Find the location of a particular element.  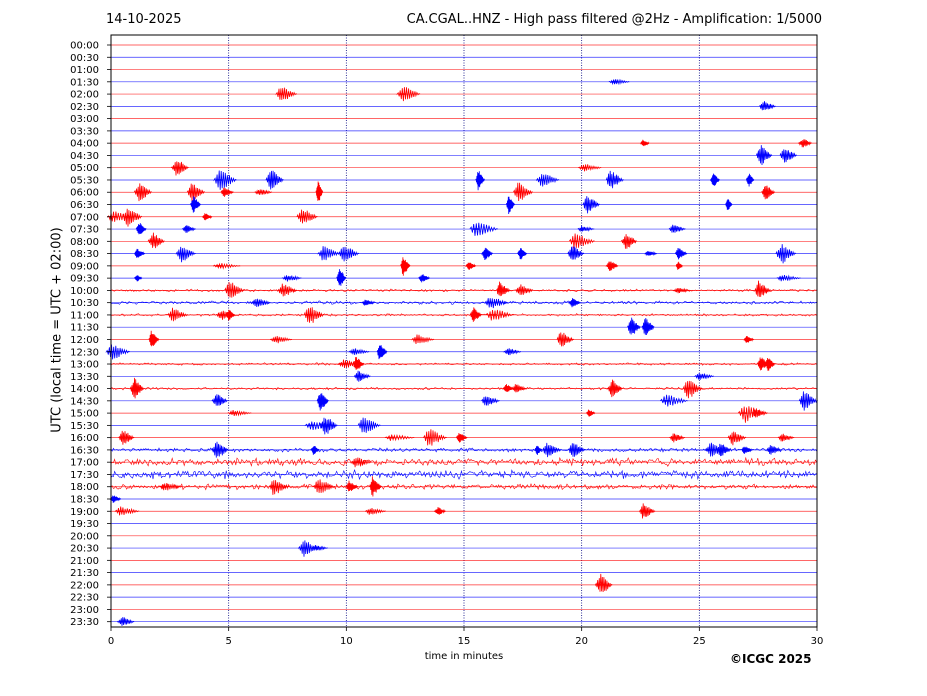

x-tick-label: 5 is located at coordinates (228, 641).